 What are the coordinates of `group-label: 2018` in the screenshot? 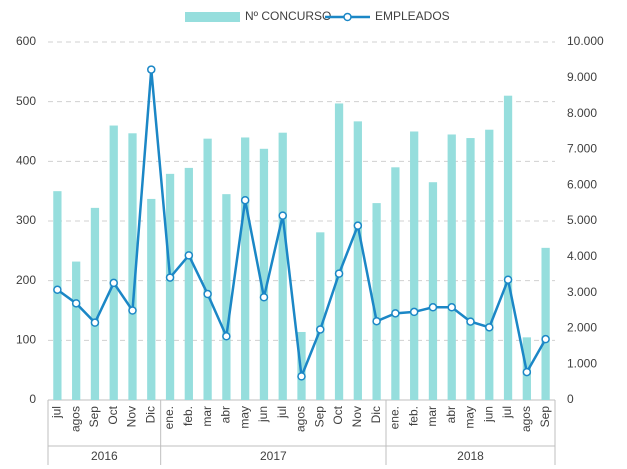 It's located at (470, 456).